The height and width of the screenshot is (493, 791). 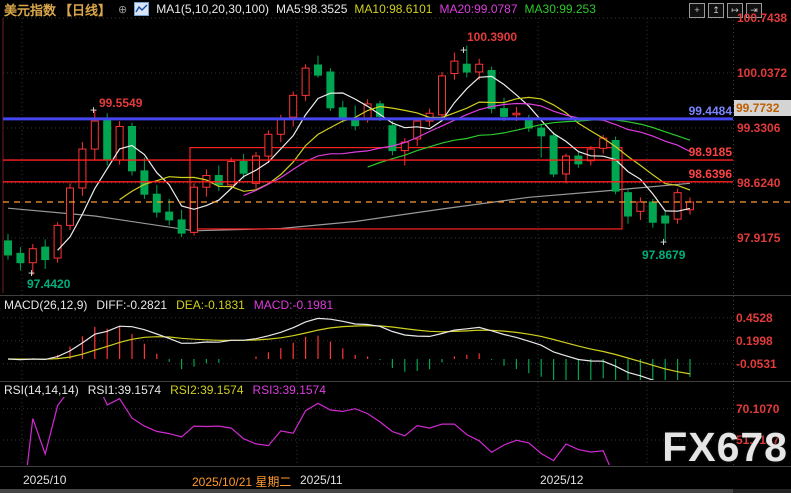 I want to click on add-indicator-icon: ⊕, so click(x=123, y=9).